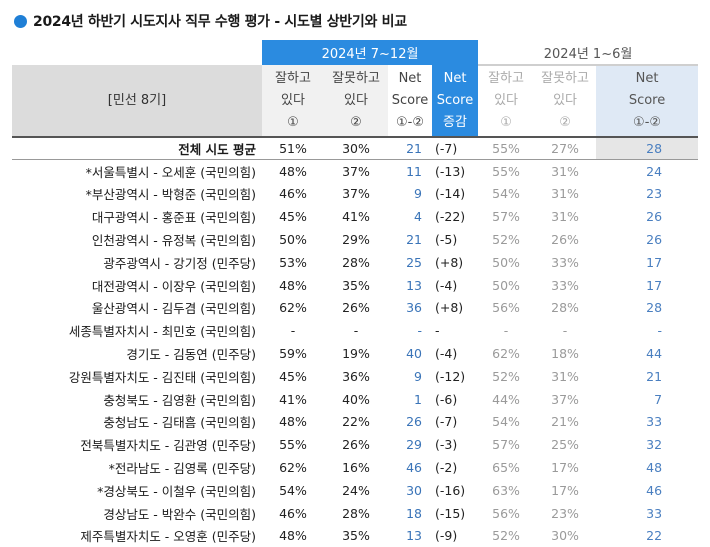 The image size is (710, 547). Describe the element at coordinates (565, 240) in the screenshot. I see `cell-prev-bad: 26%` at that location.